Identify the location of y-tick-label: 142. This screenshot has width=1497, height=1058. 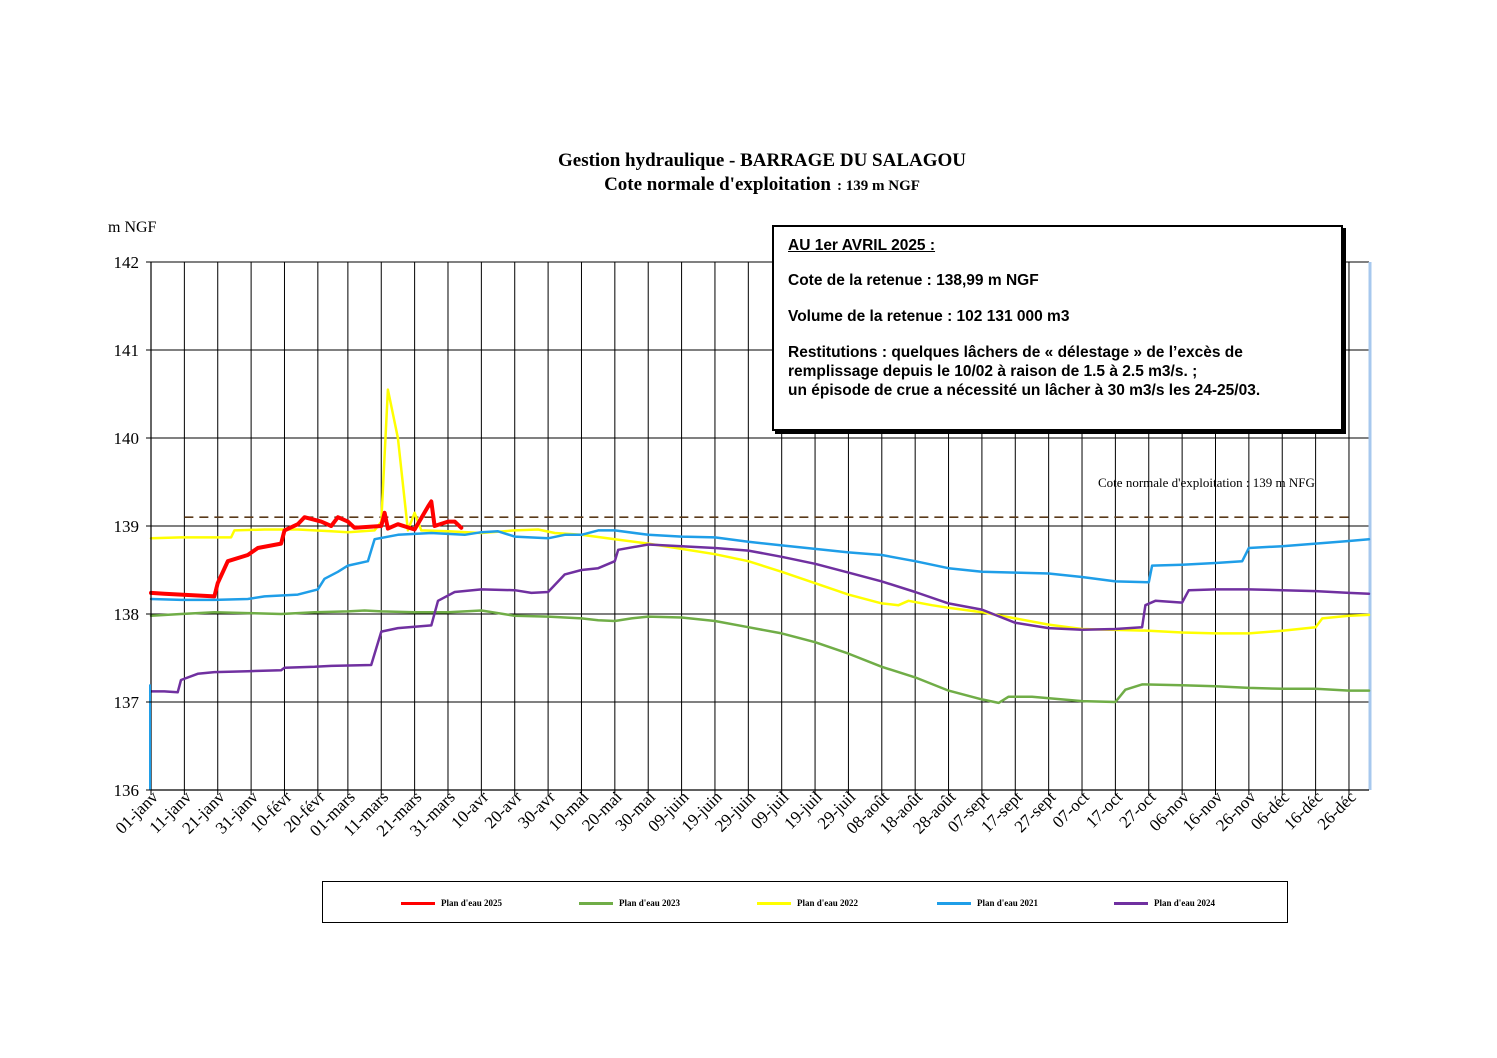
(127, 262).